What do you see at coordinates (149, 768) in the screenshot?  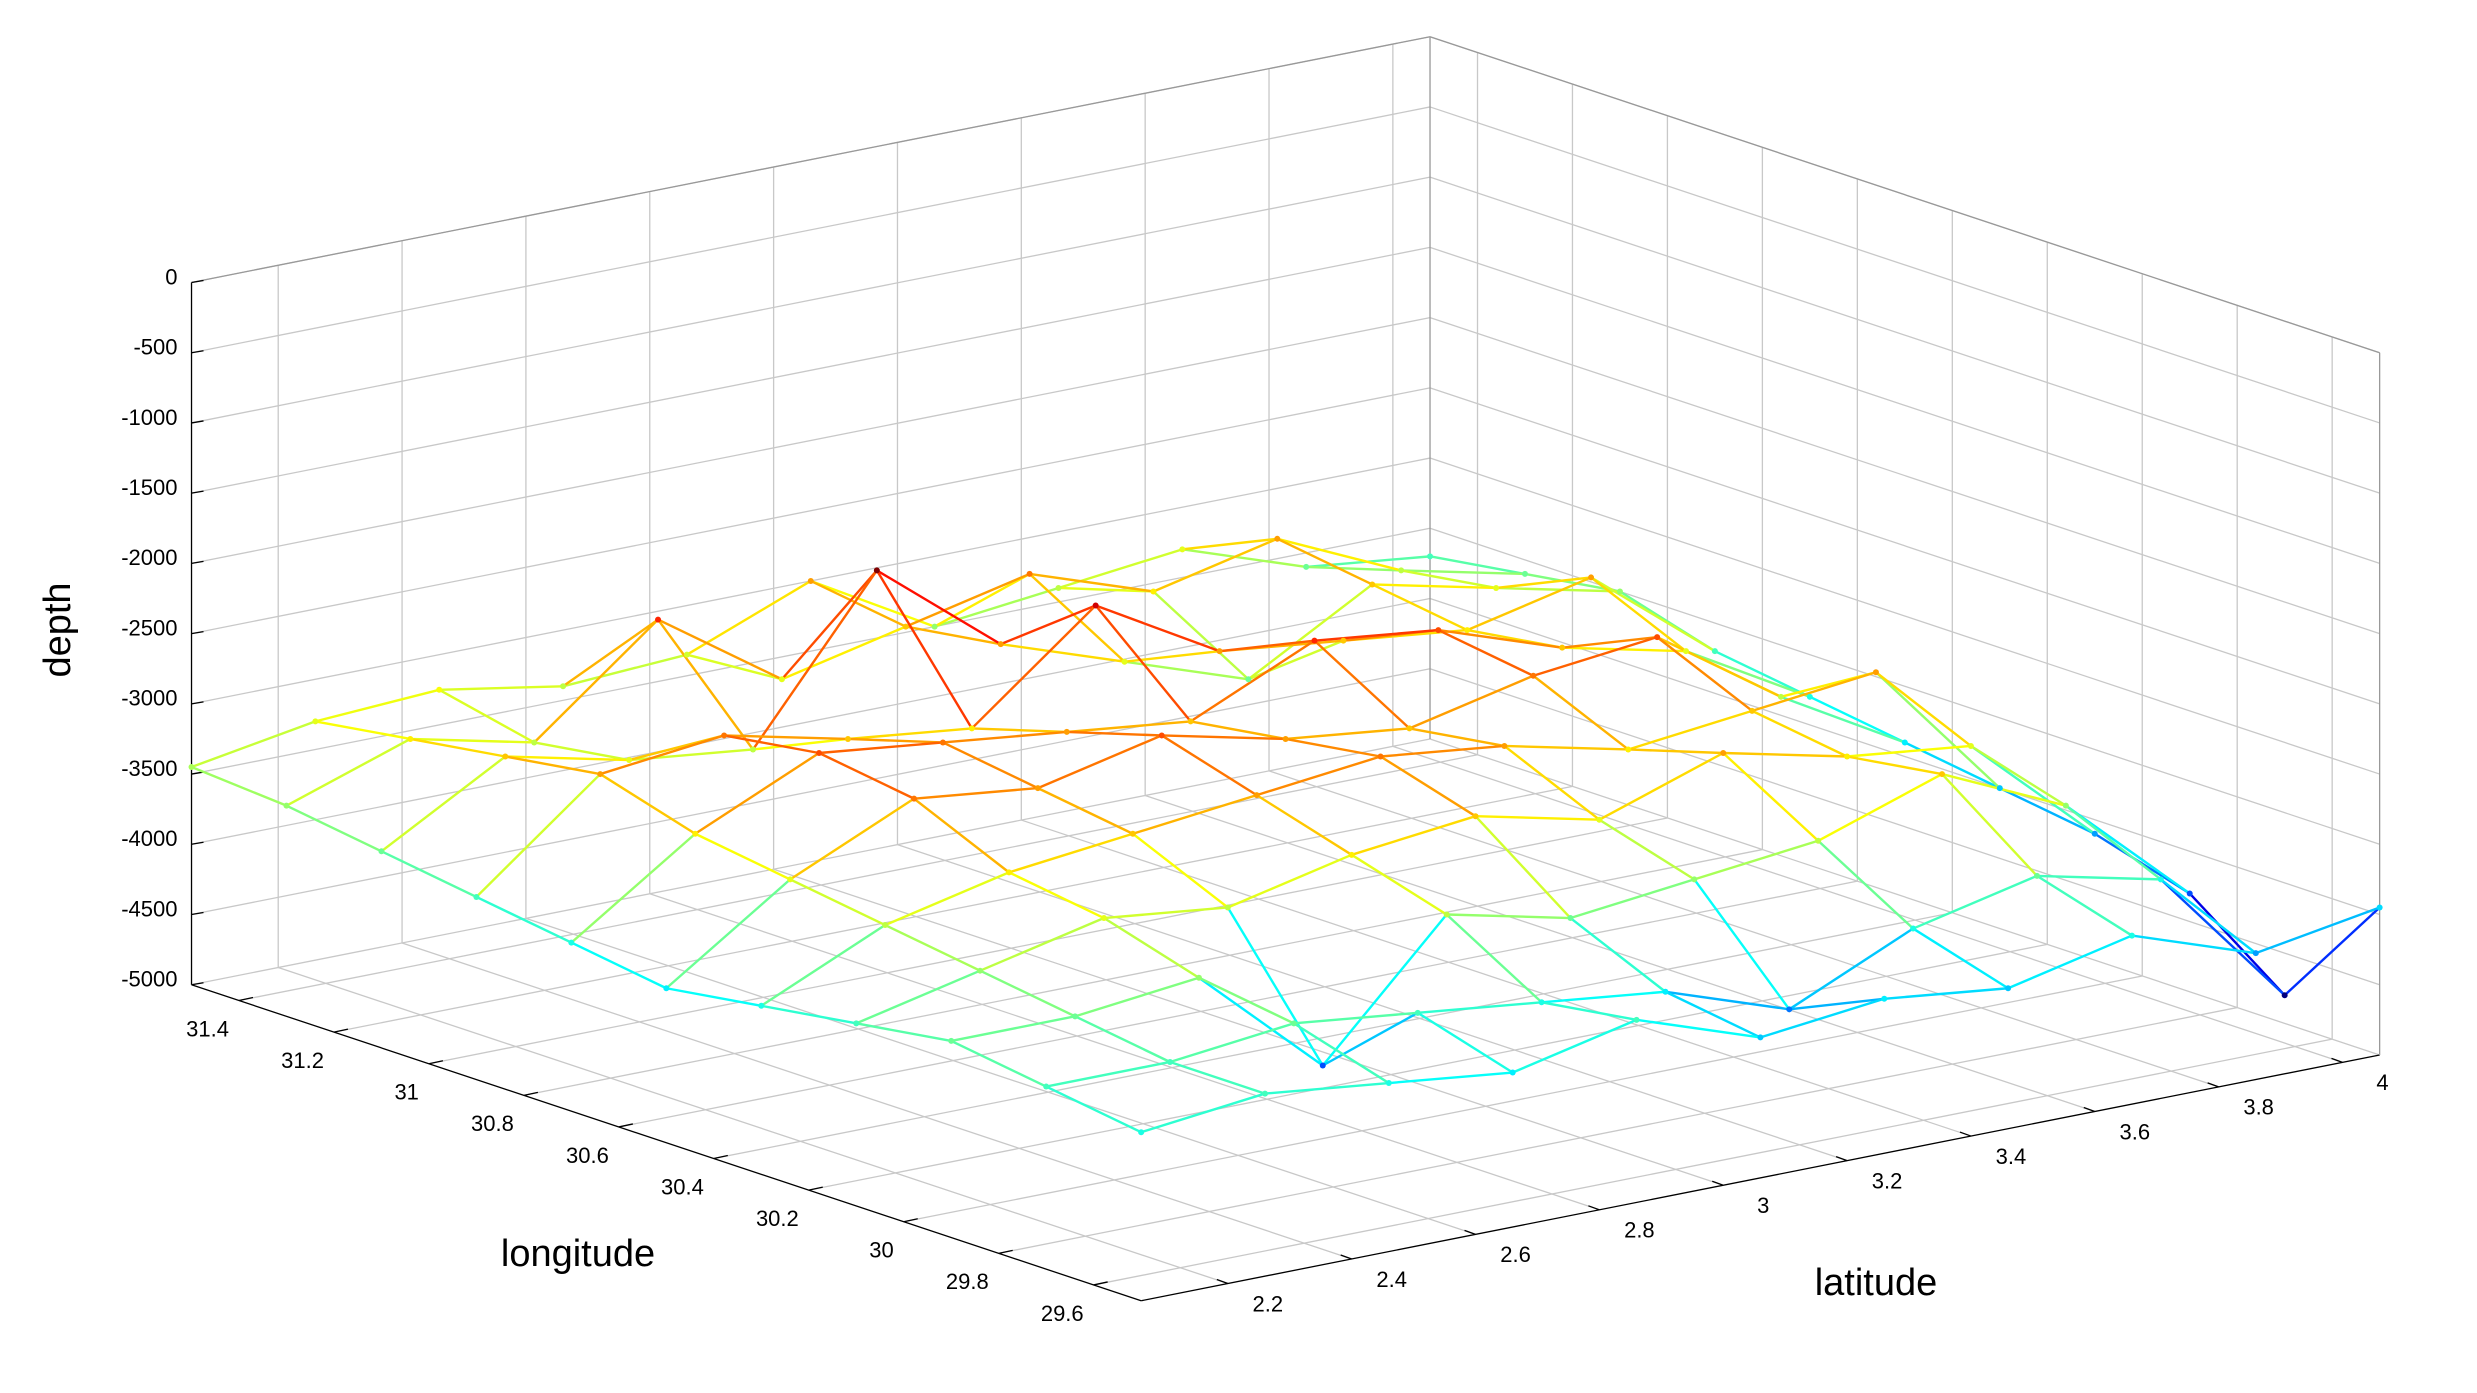 I see `z-tick-label: -3500` at bounding box center [149, 768].